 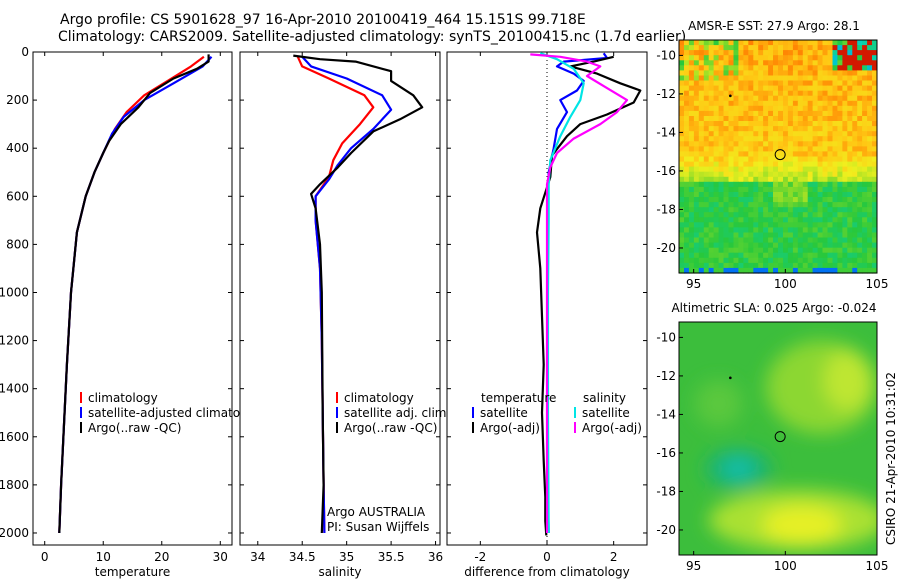 I want to click on x-axis-label: salinity, so click(x=339, y=572).